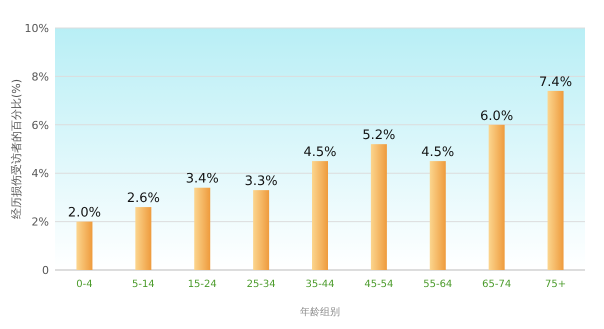 Image resolution: width=604 pixels, height=329 pixels. I want to click on x-axis-title: 年龄组别, so click(320, 312).